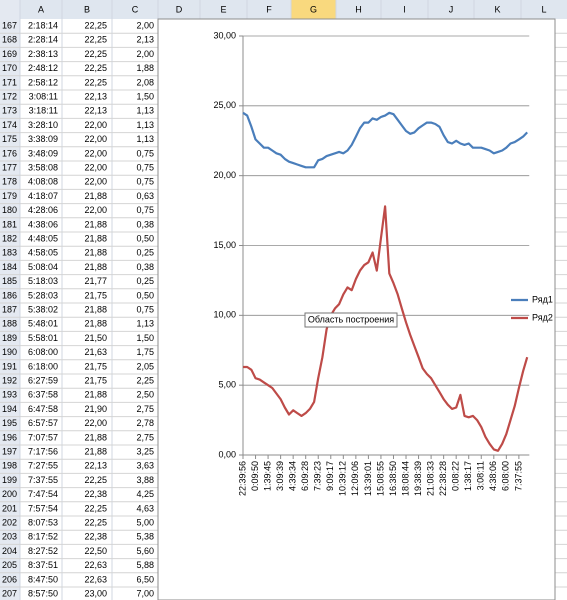 The image size is (567, 600). What do you see at coordinates (145, 522) in the screenshot?
I see `cell: 5,00` at bounding box center [145, 522].